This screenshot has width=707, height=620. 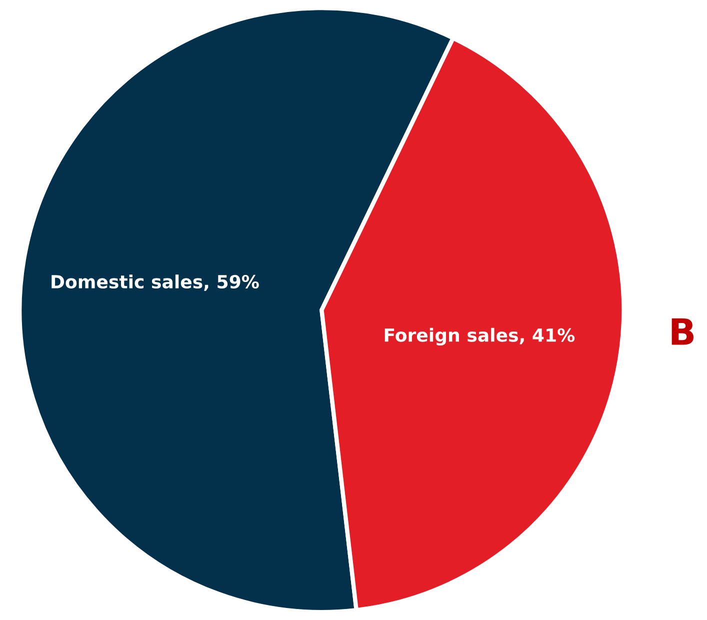 What do you see at coordinates (231, 282) in the screenshot?
I see `data-label: , 59%` at bounding box center [231, 282].